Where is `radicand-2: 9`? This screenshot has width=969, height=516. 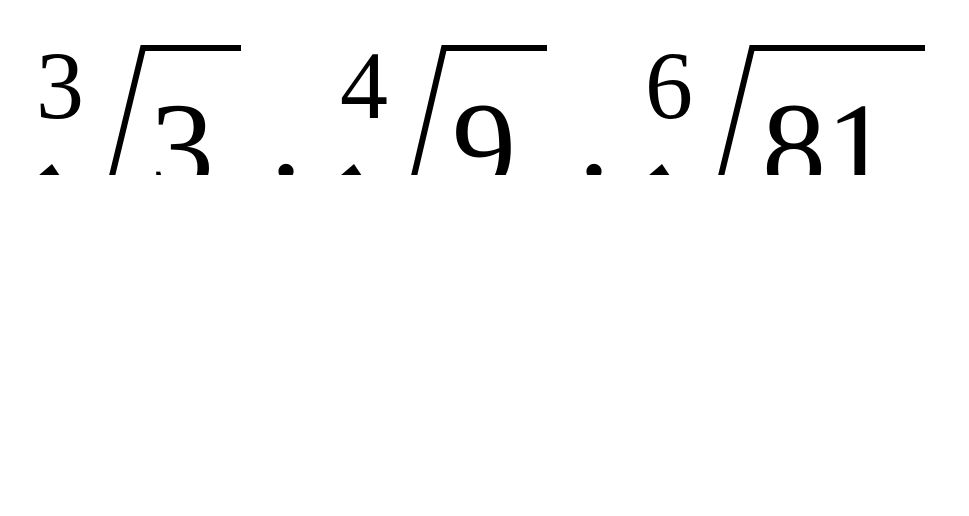
radicand-2: 9 is located at coordinates (484, 126).